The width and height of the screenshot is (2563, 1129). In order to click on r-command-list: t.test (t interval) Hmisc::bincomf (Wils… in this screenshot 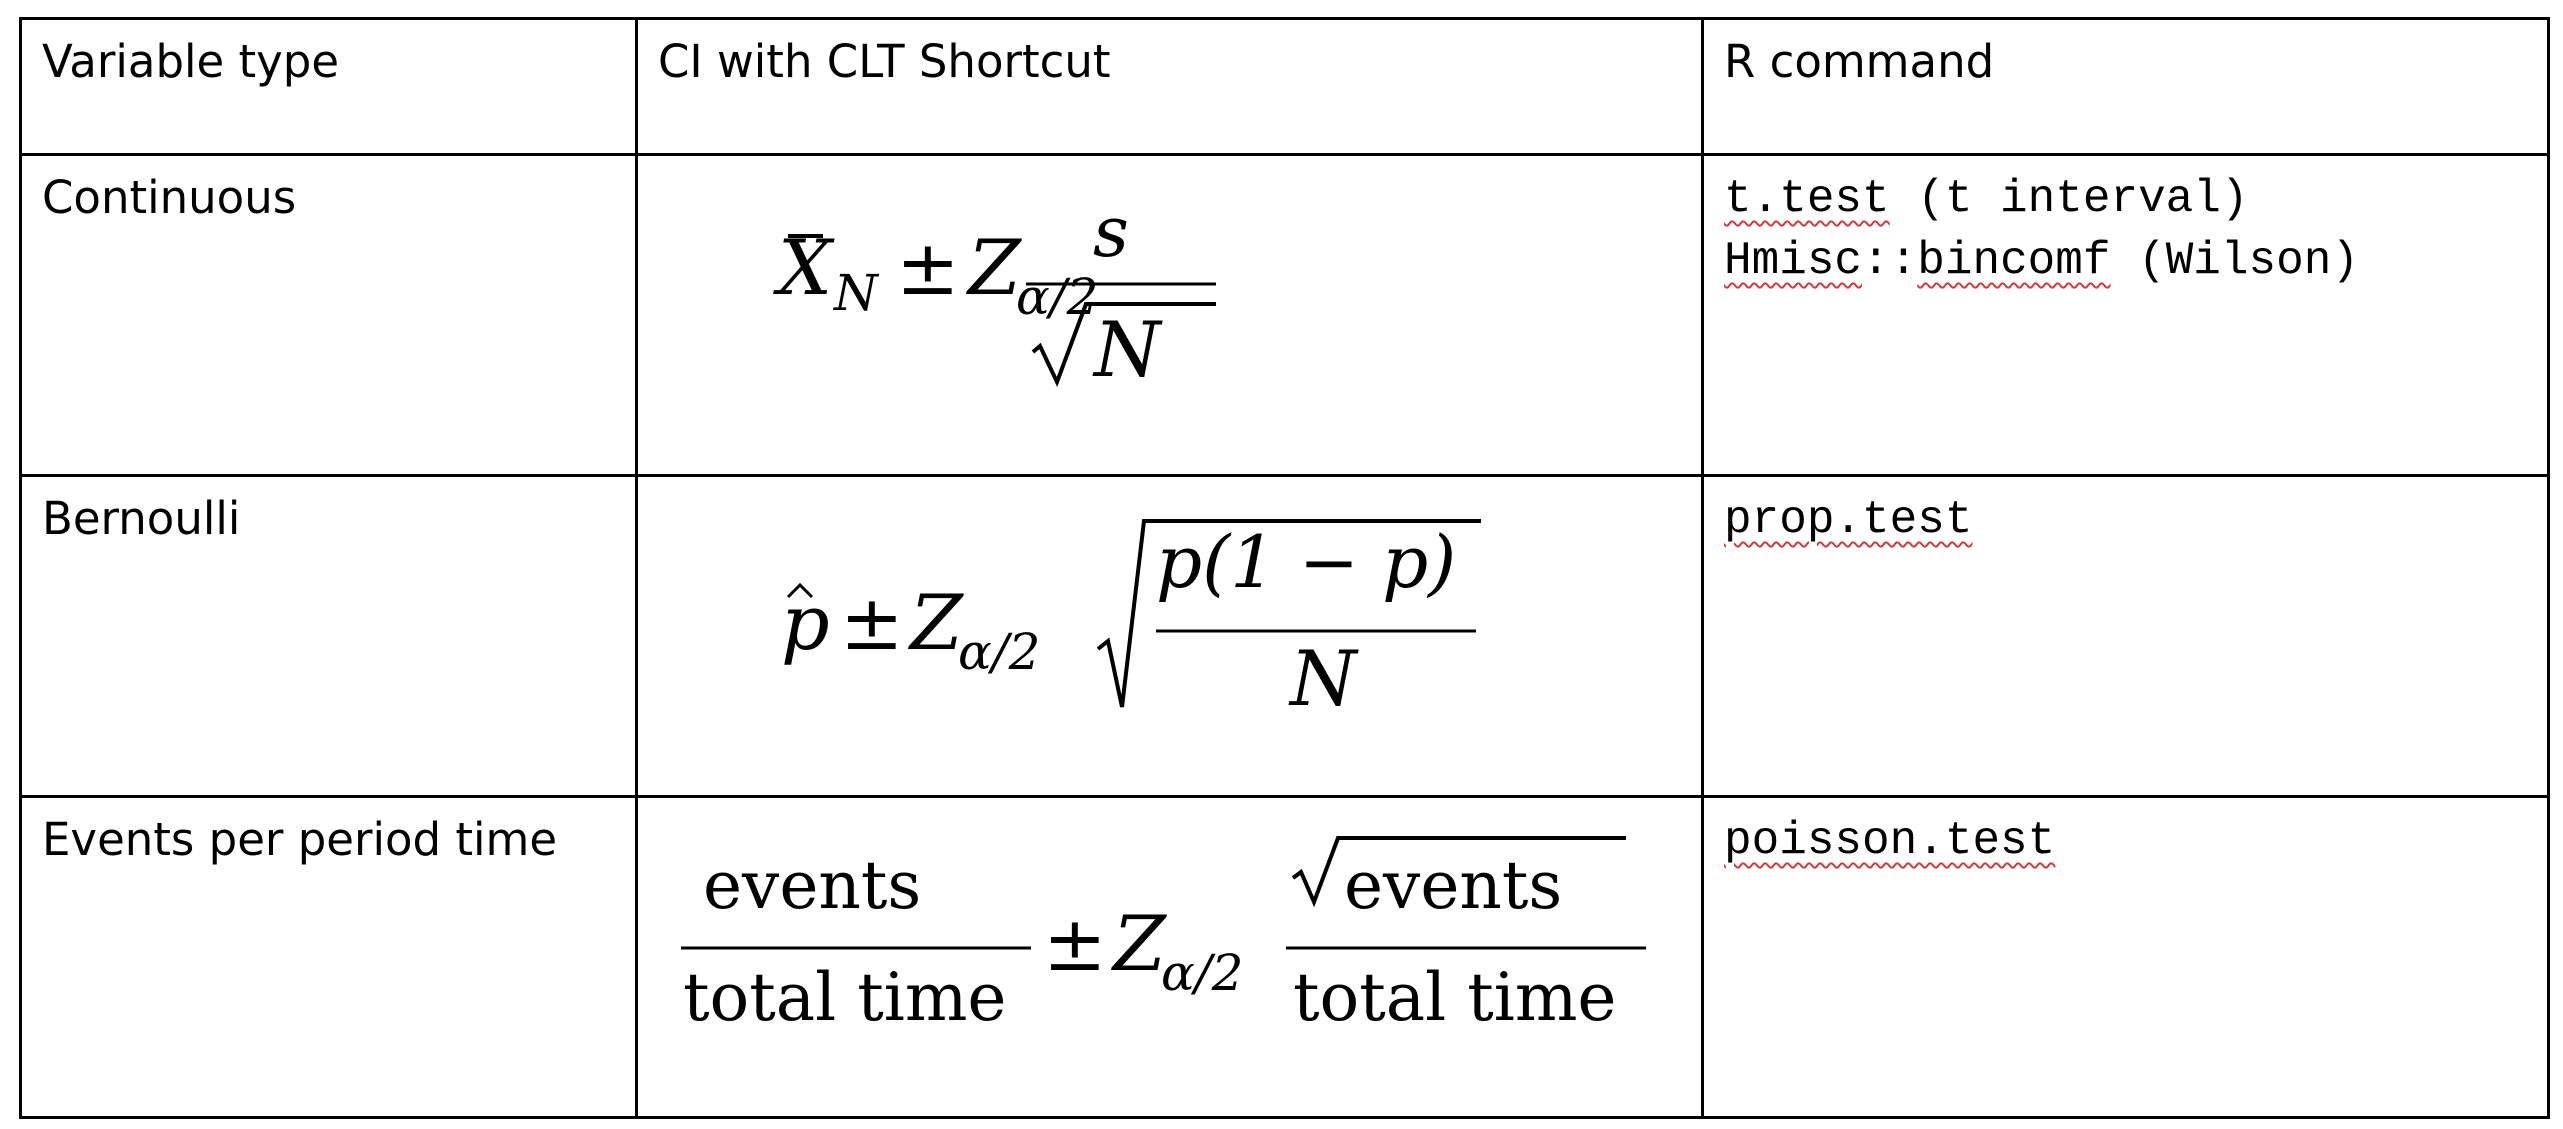, I will do `click(2125, 224)`.